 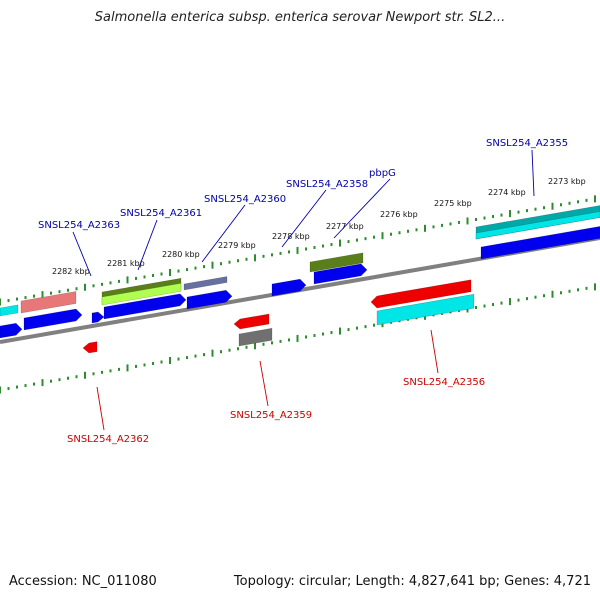 I want to click on reverse-gene-label: SNSL254_A2356, so click(x=444, y=382).